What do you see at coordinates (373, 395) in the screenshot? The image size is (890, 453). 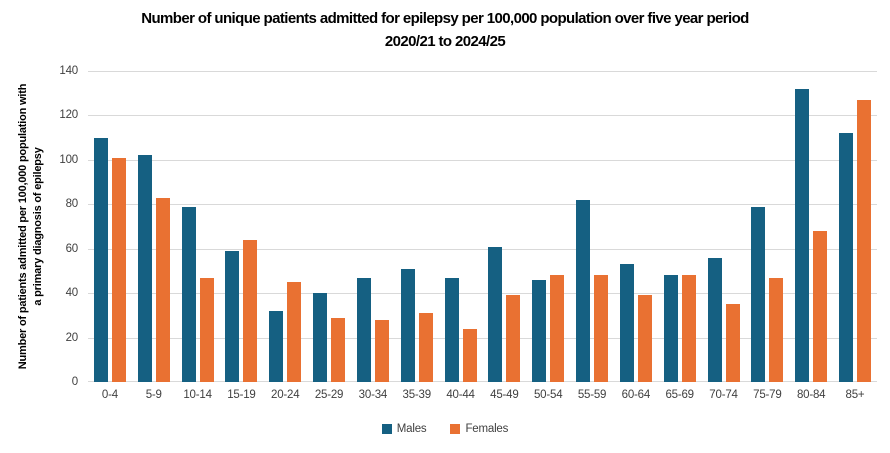 I see `x-tick-label-30-34: 30-34` at bounding box center [373, 395].